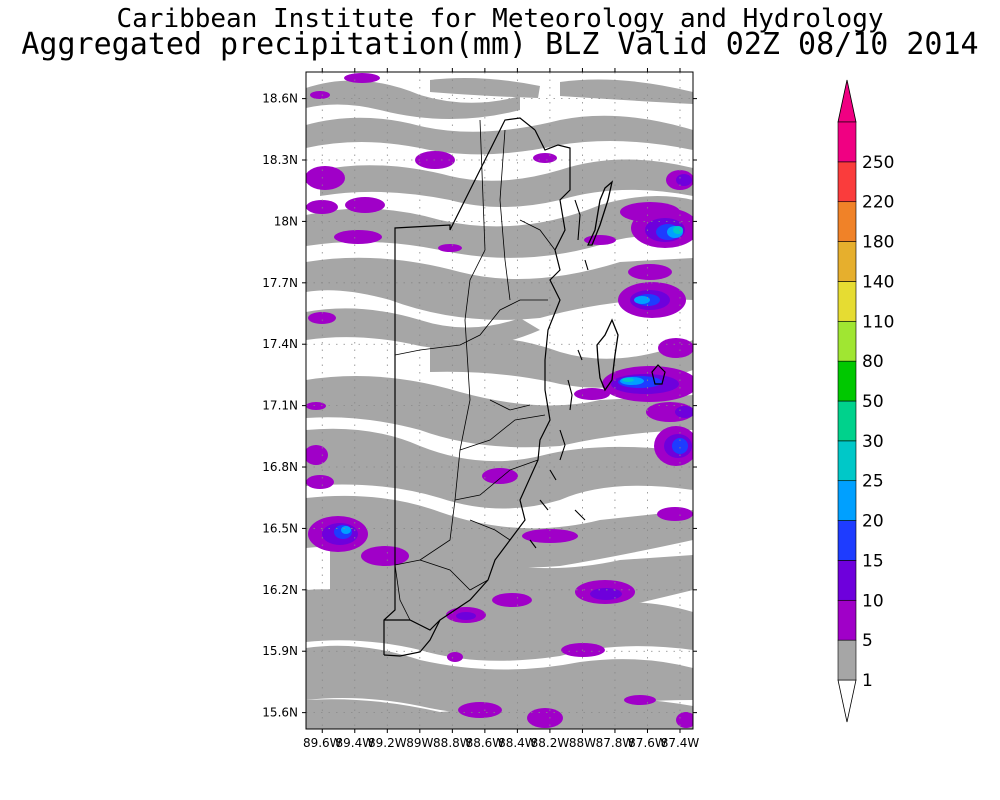  I want to click on colorbar-label: 80, so click(873, 362).